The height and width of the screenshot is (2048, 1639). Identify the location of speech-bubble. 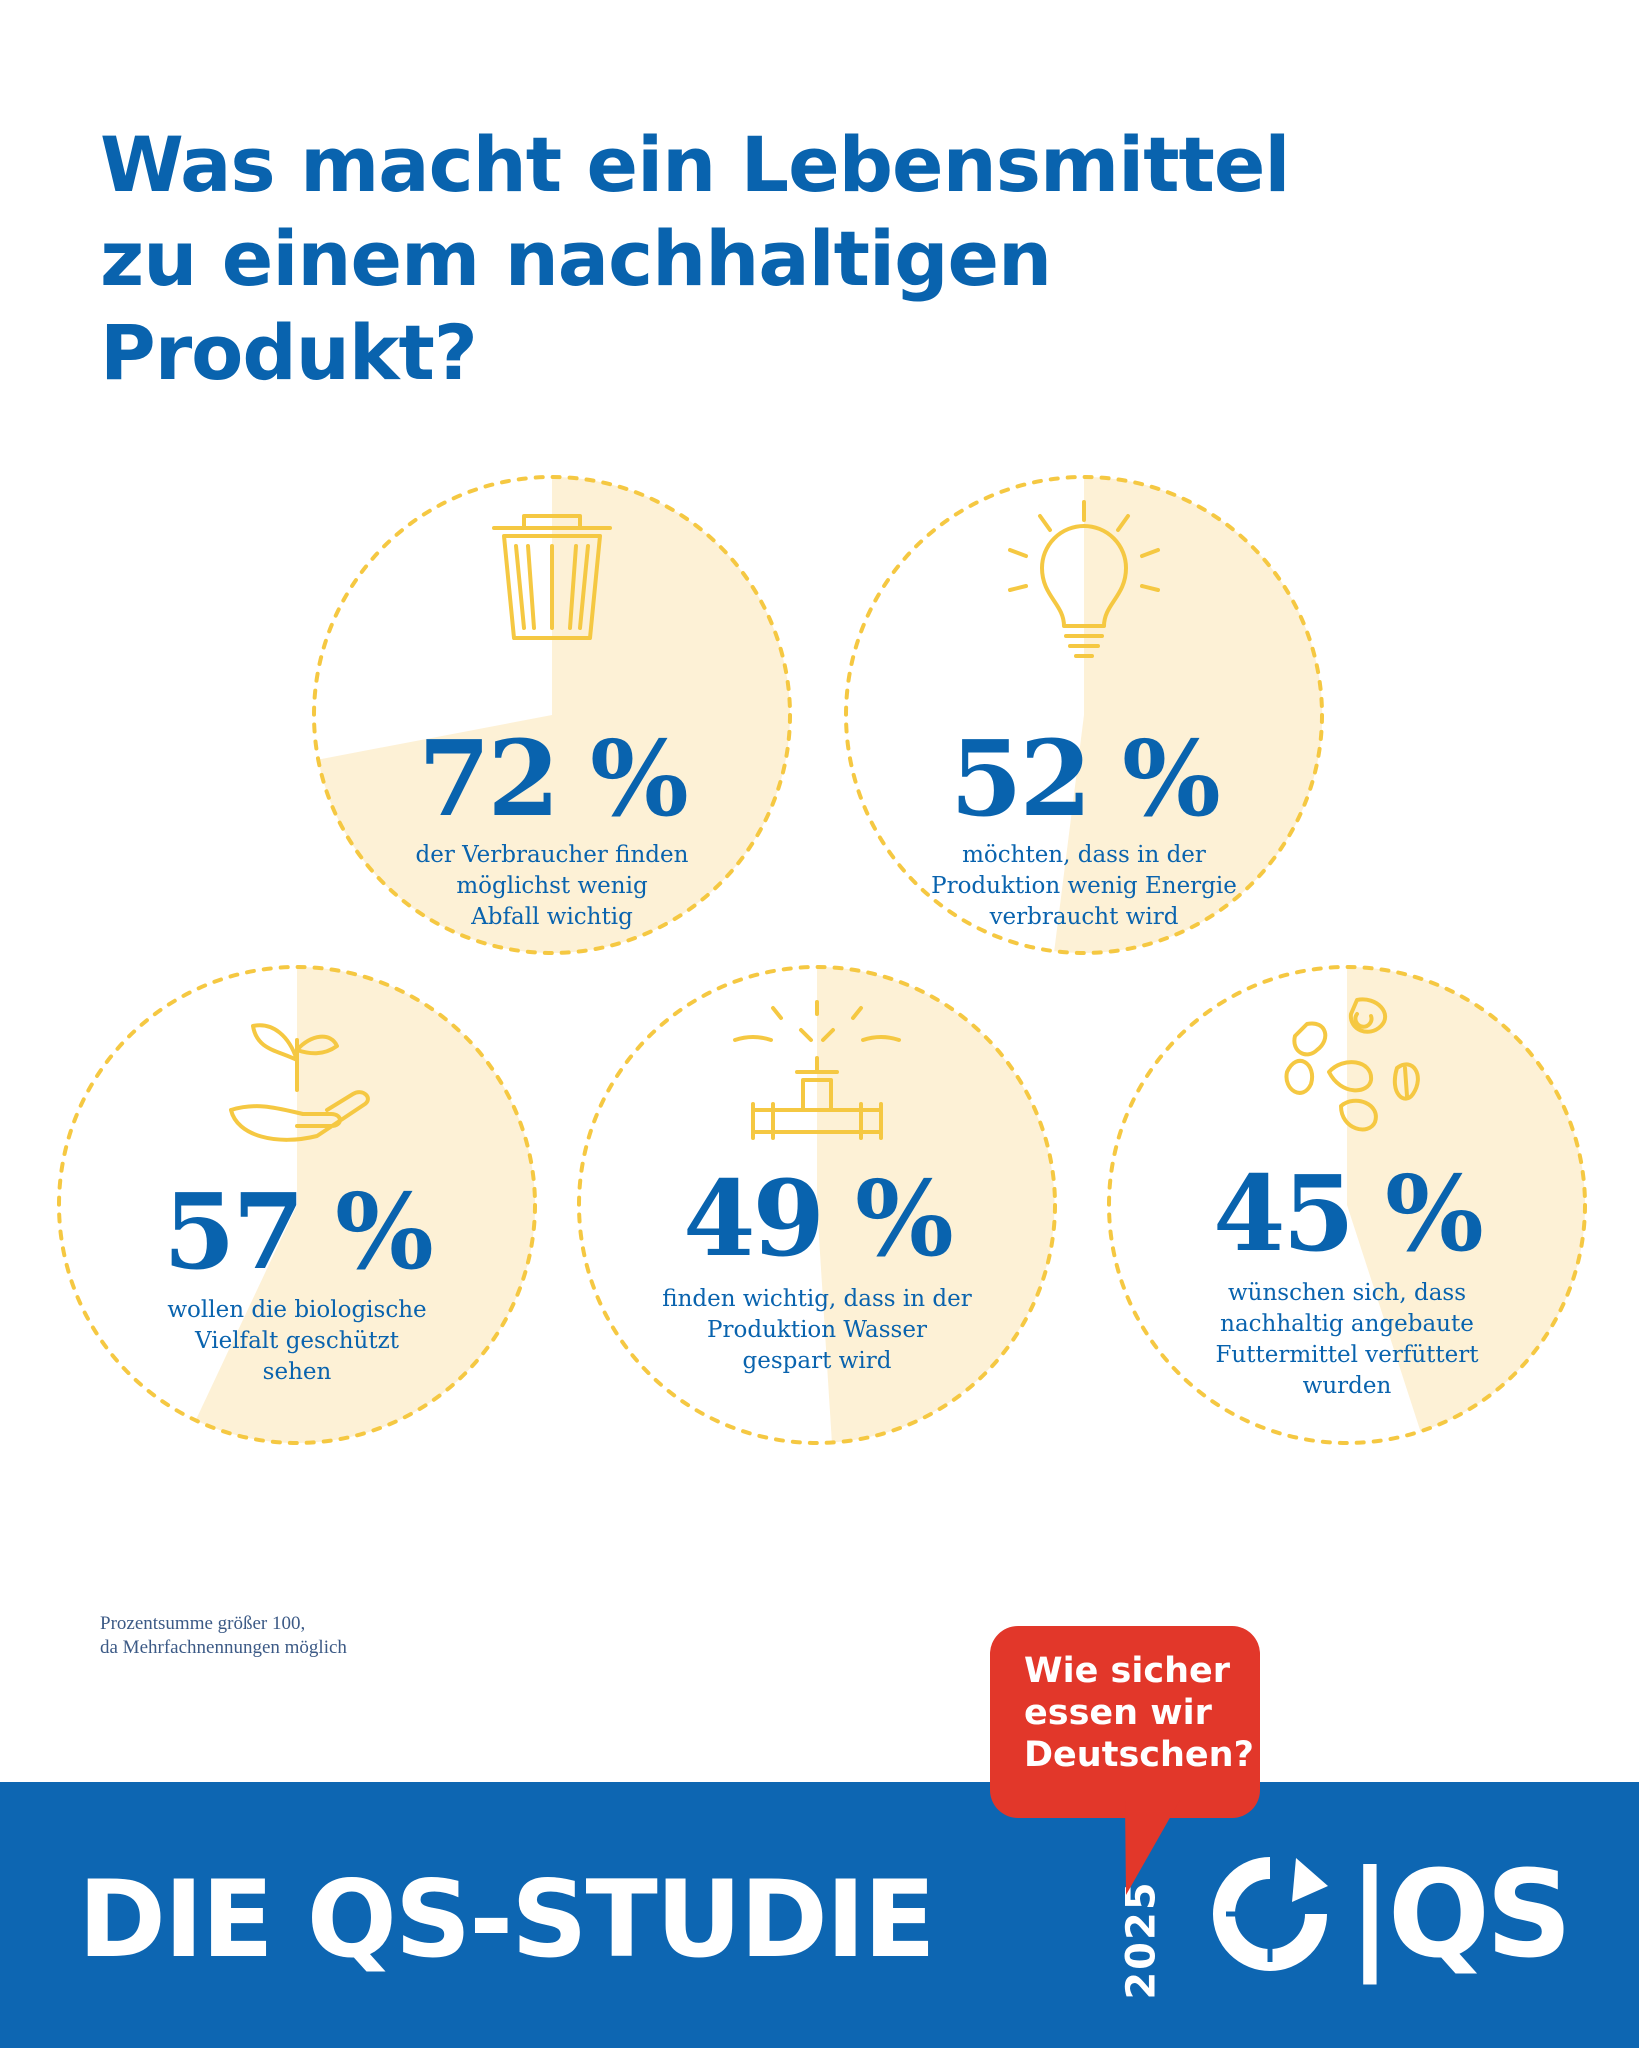
(1125, 1722).